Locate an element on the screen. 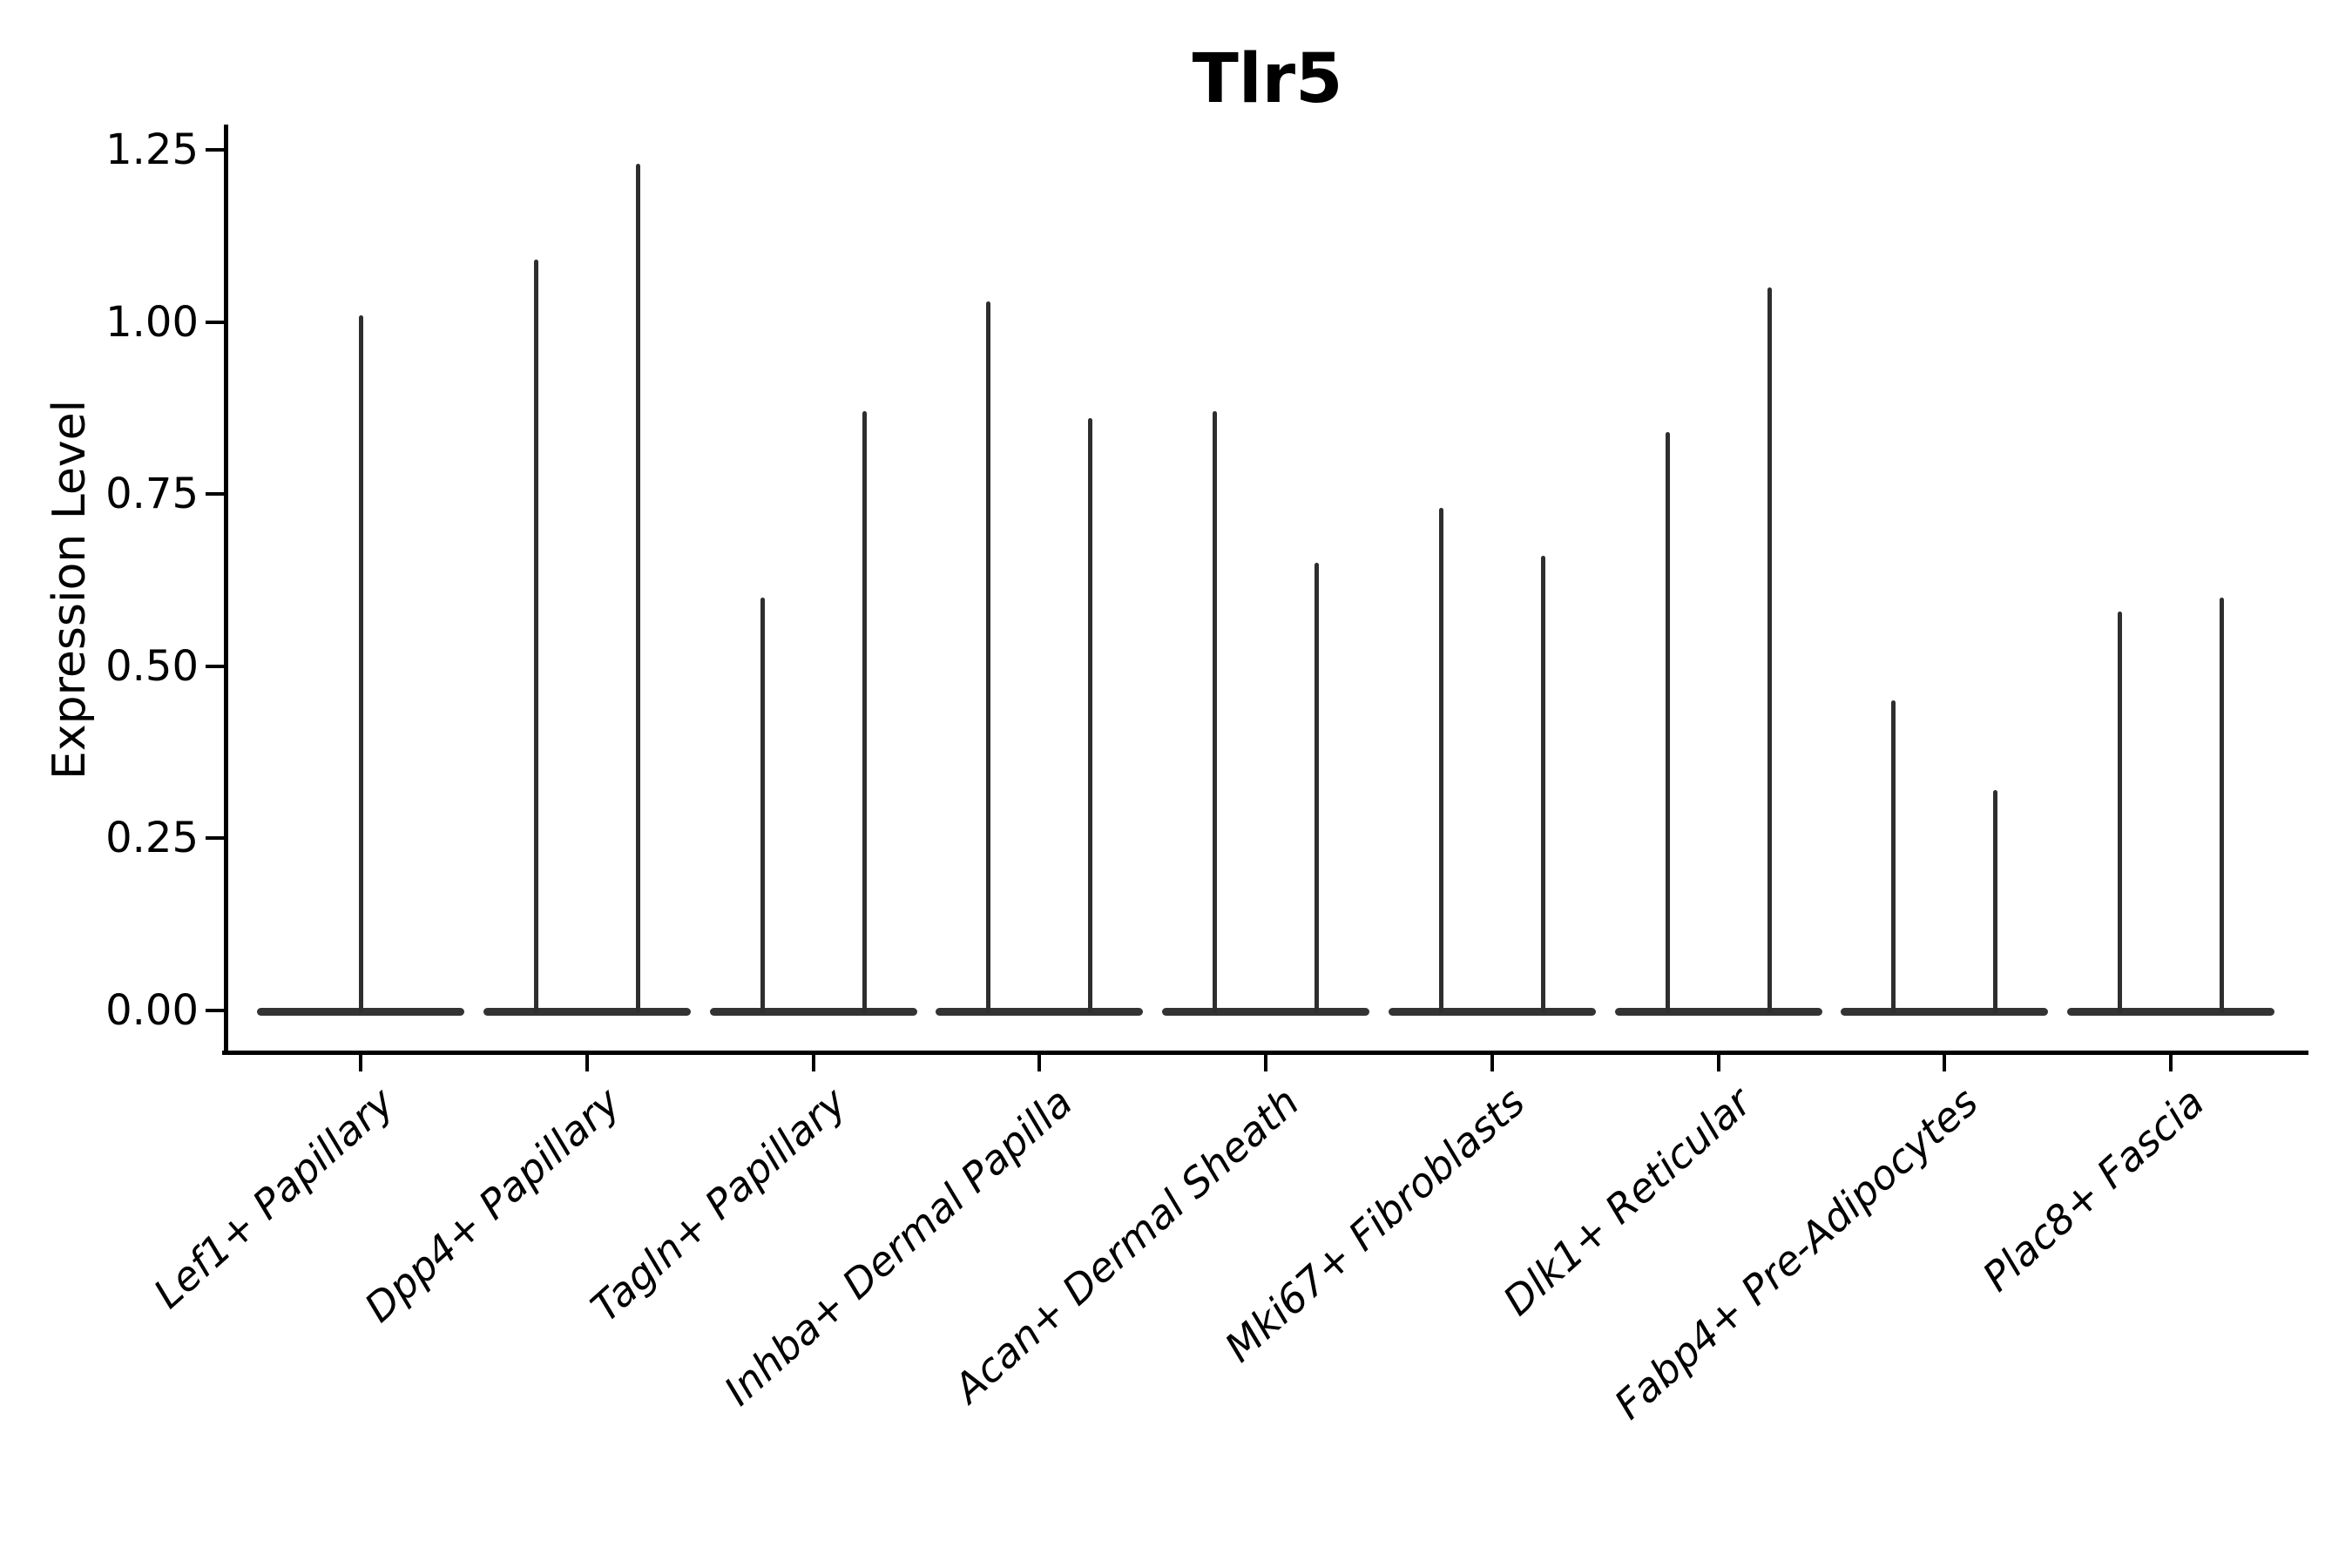 Image resolution: width=2352 pixels, height=1568 pixels. y-axis-spine is located at coordinates (226, 590).